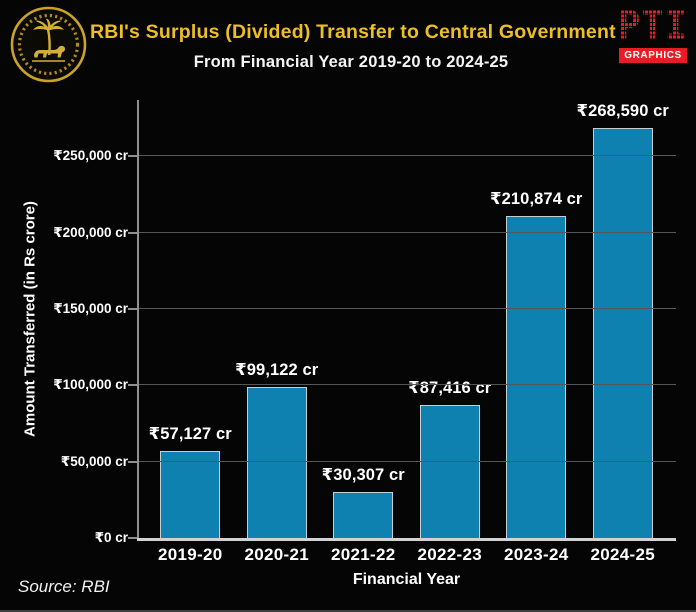 This screenshot has width=696, height=612. Describe the element at coordinates (363, 319) in the screenshot. I see `bar-column: ₹30,307 cr` at that location.